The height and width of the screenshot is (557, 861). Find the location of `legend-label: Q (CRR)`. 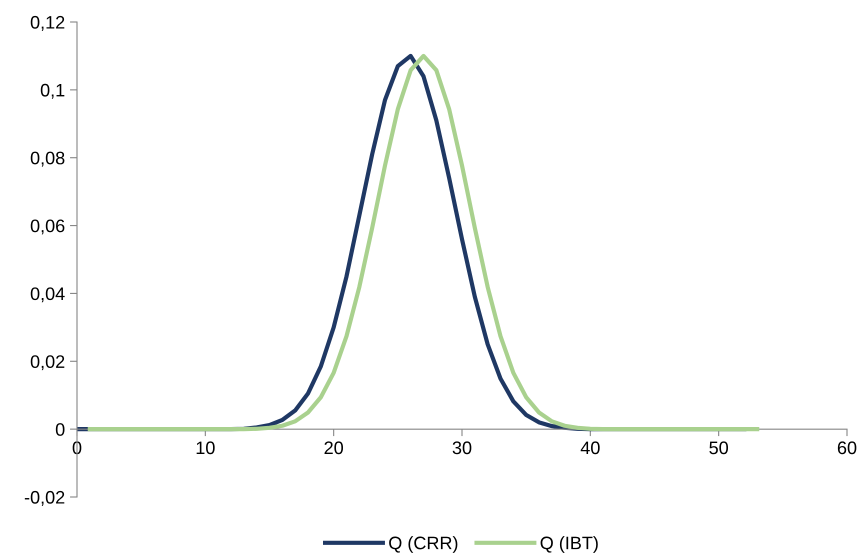

legend-label: Q (CRR) is located at coordinates (423, 544).